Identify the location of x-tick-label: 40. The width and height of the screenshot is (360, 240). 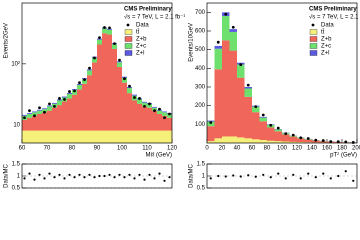
(237, 149).